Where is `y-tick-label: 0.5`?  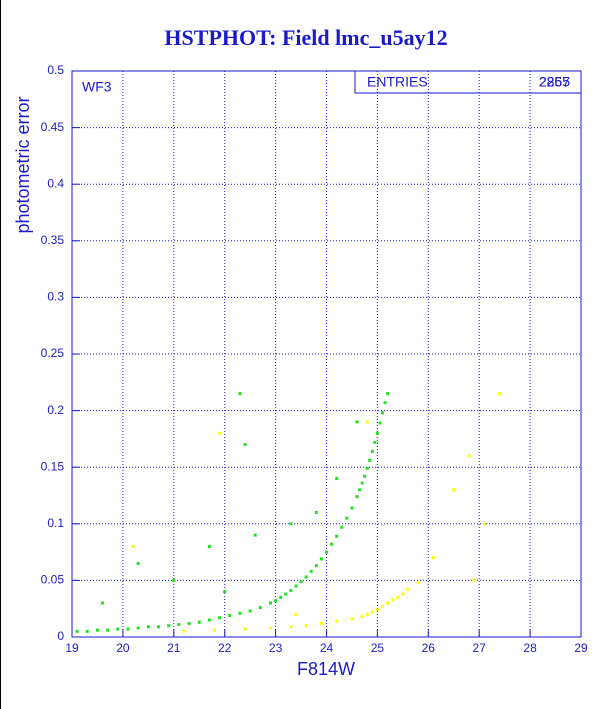
y-tick-label: 0.5 is located at coordinates (55, 70).